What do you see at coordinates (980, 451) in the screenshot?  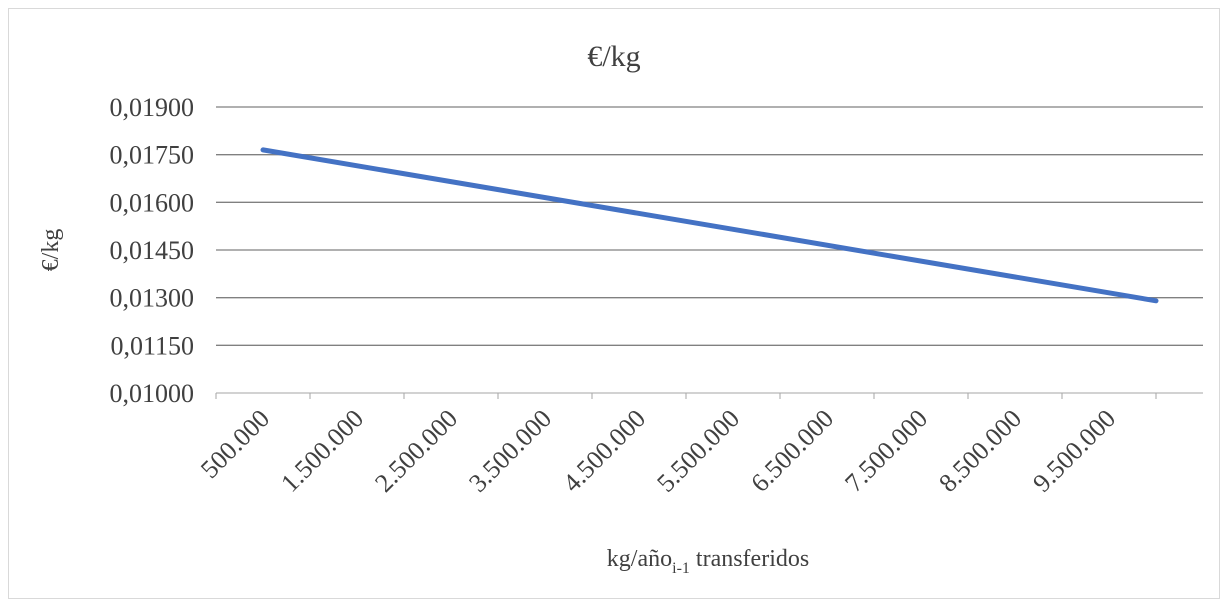 I see `x-tick-label: 8.500.000` at bounding box center [980, 451].